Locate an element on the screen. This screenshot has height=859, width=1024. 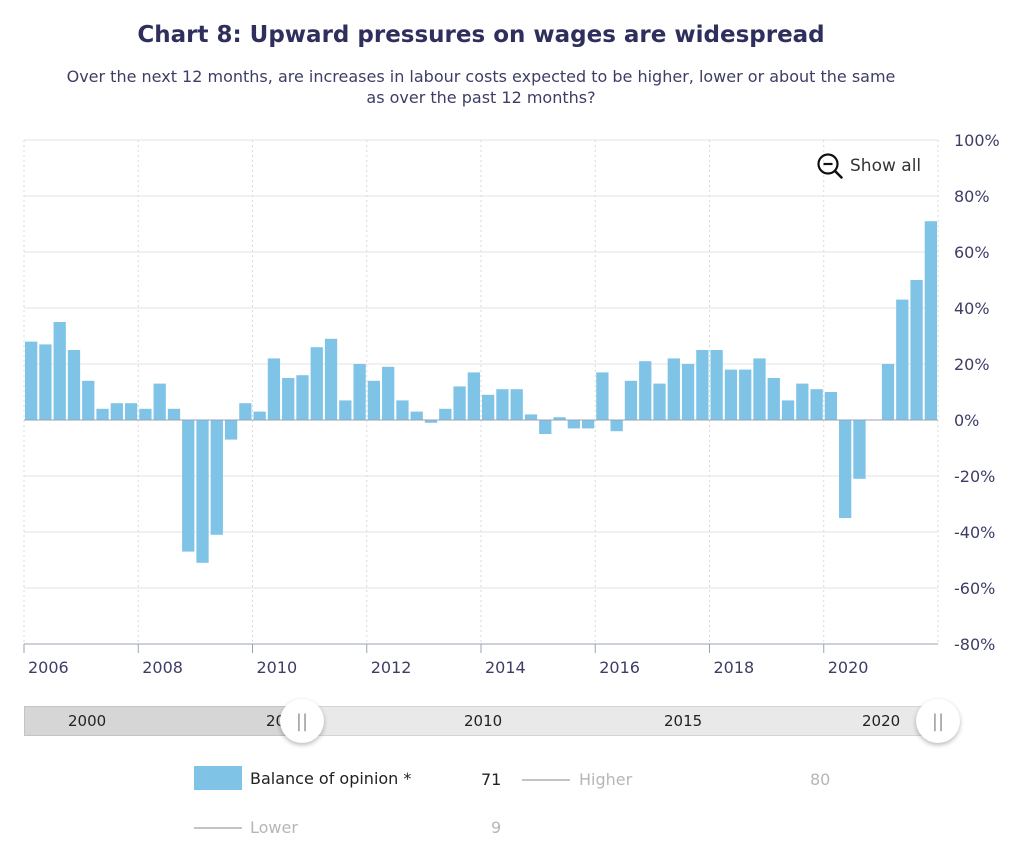
y-tick-label: -40% is located at coordinates (974, 532).